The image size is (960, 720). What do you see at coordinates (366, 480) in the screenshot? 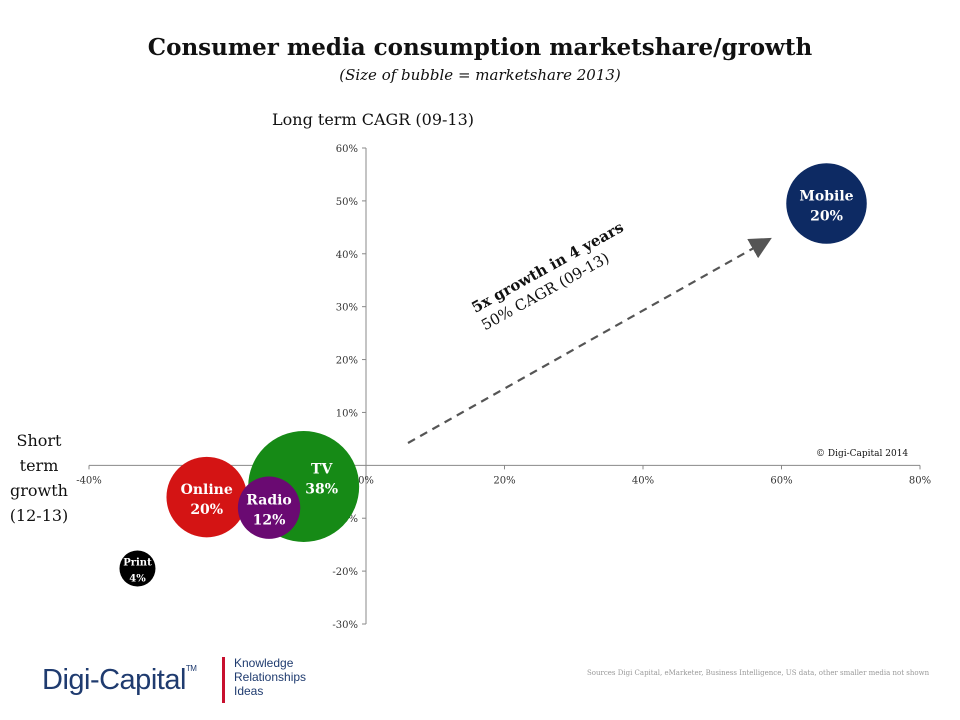
I see `x-tick-label: 0%` at bounding box center [366, 480].